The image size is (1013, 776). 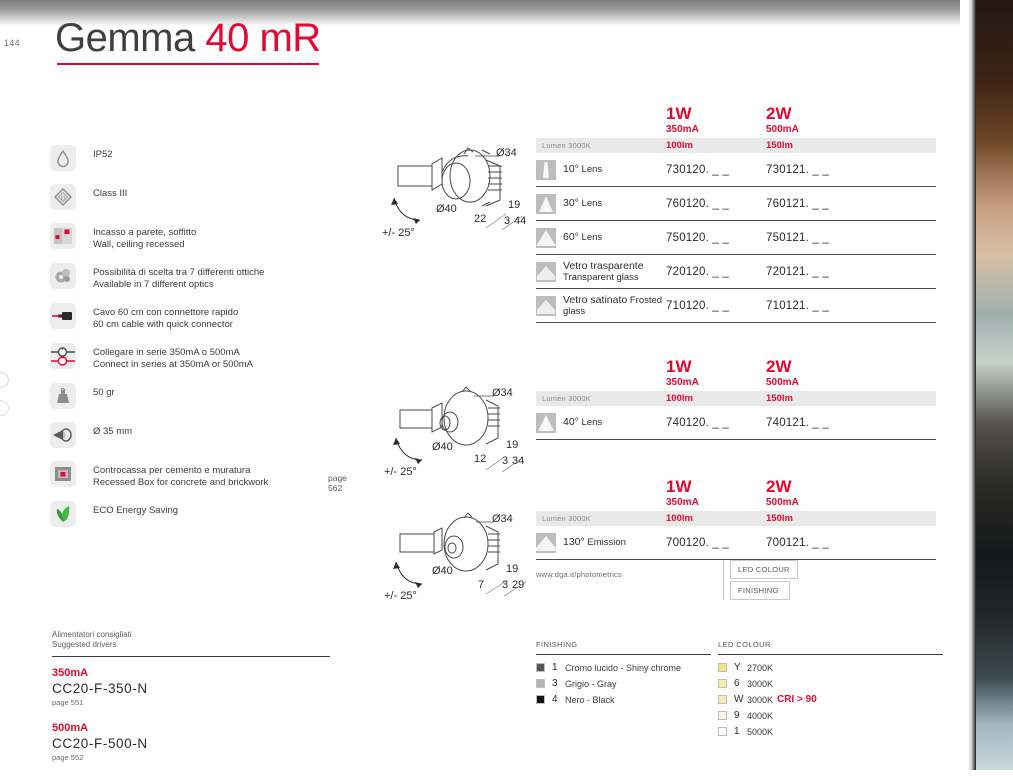 I want to click on legend-label: 2700K, so click(x=760, y=667).